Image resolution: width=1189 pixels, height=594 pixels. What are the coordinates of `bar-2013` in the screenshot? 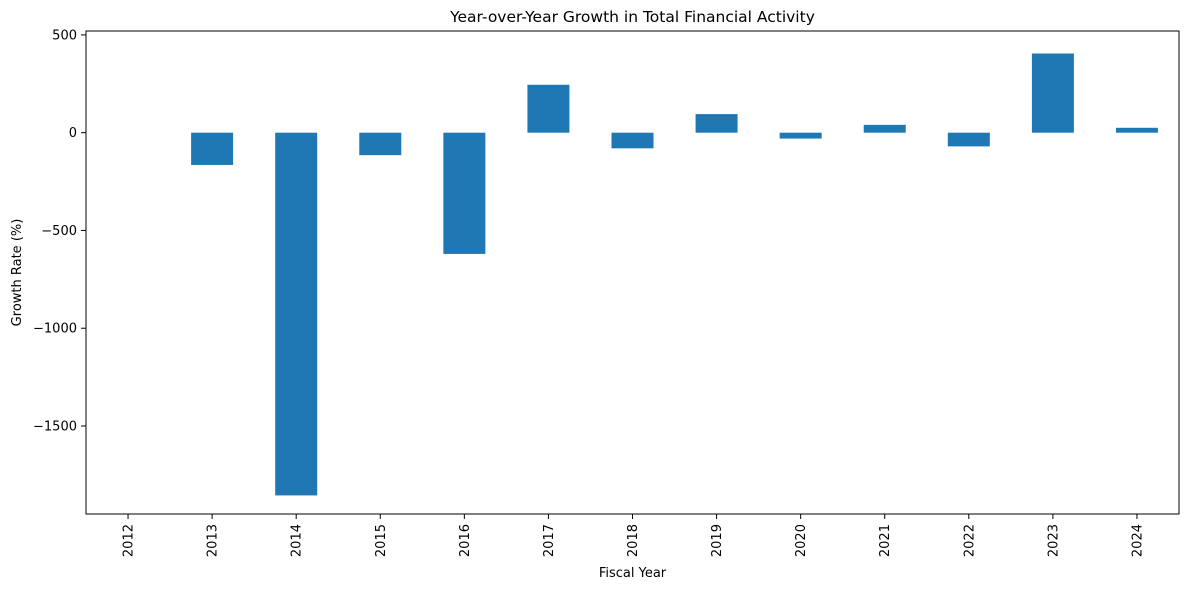 It's located at (212, 148).